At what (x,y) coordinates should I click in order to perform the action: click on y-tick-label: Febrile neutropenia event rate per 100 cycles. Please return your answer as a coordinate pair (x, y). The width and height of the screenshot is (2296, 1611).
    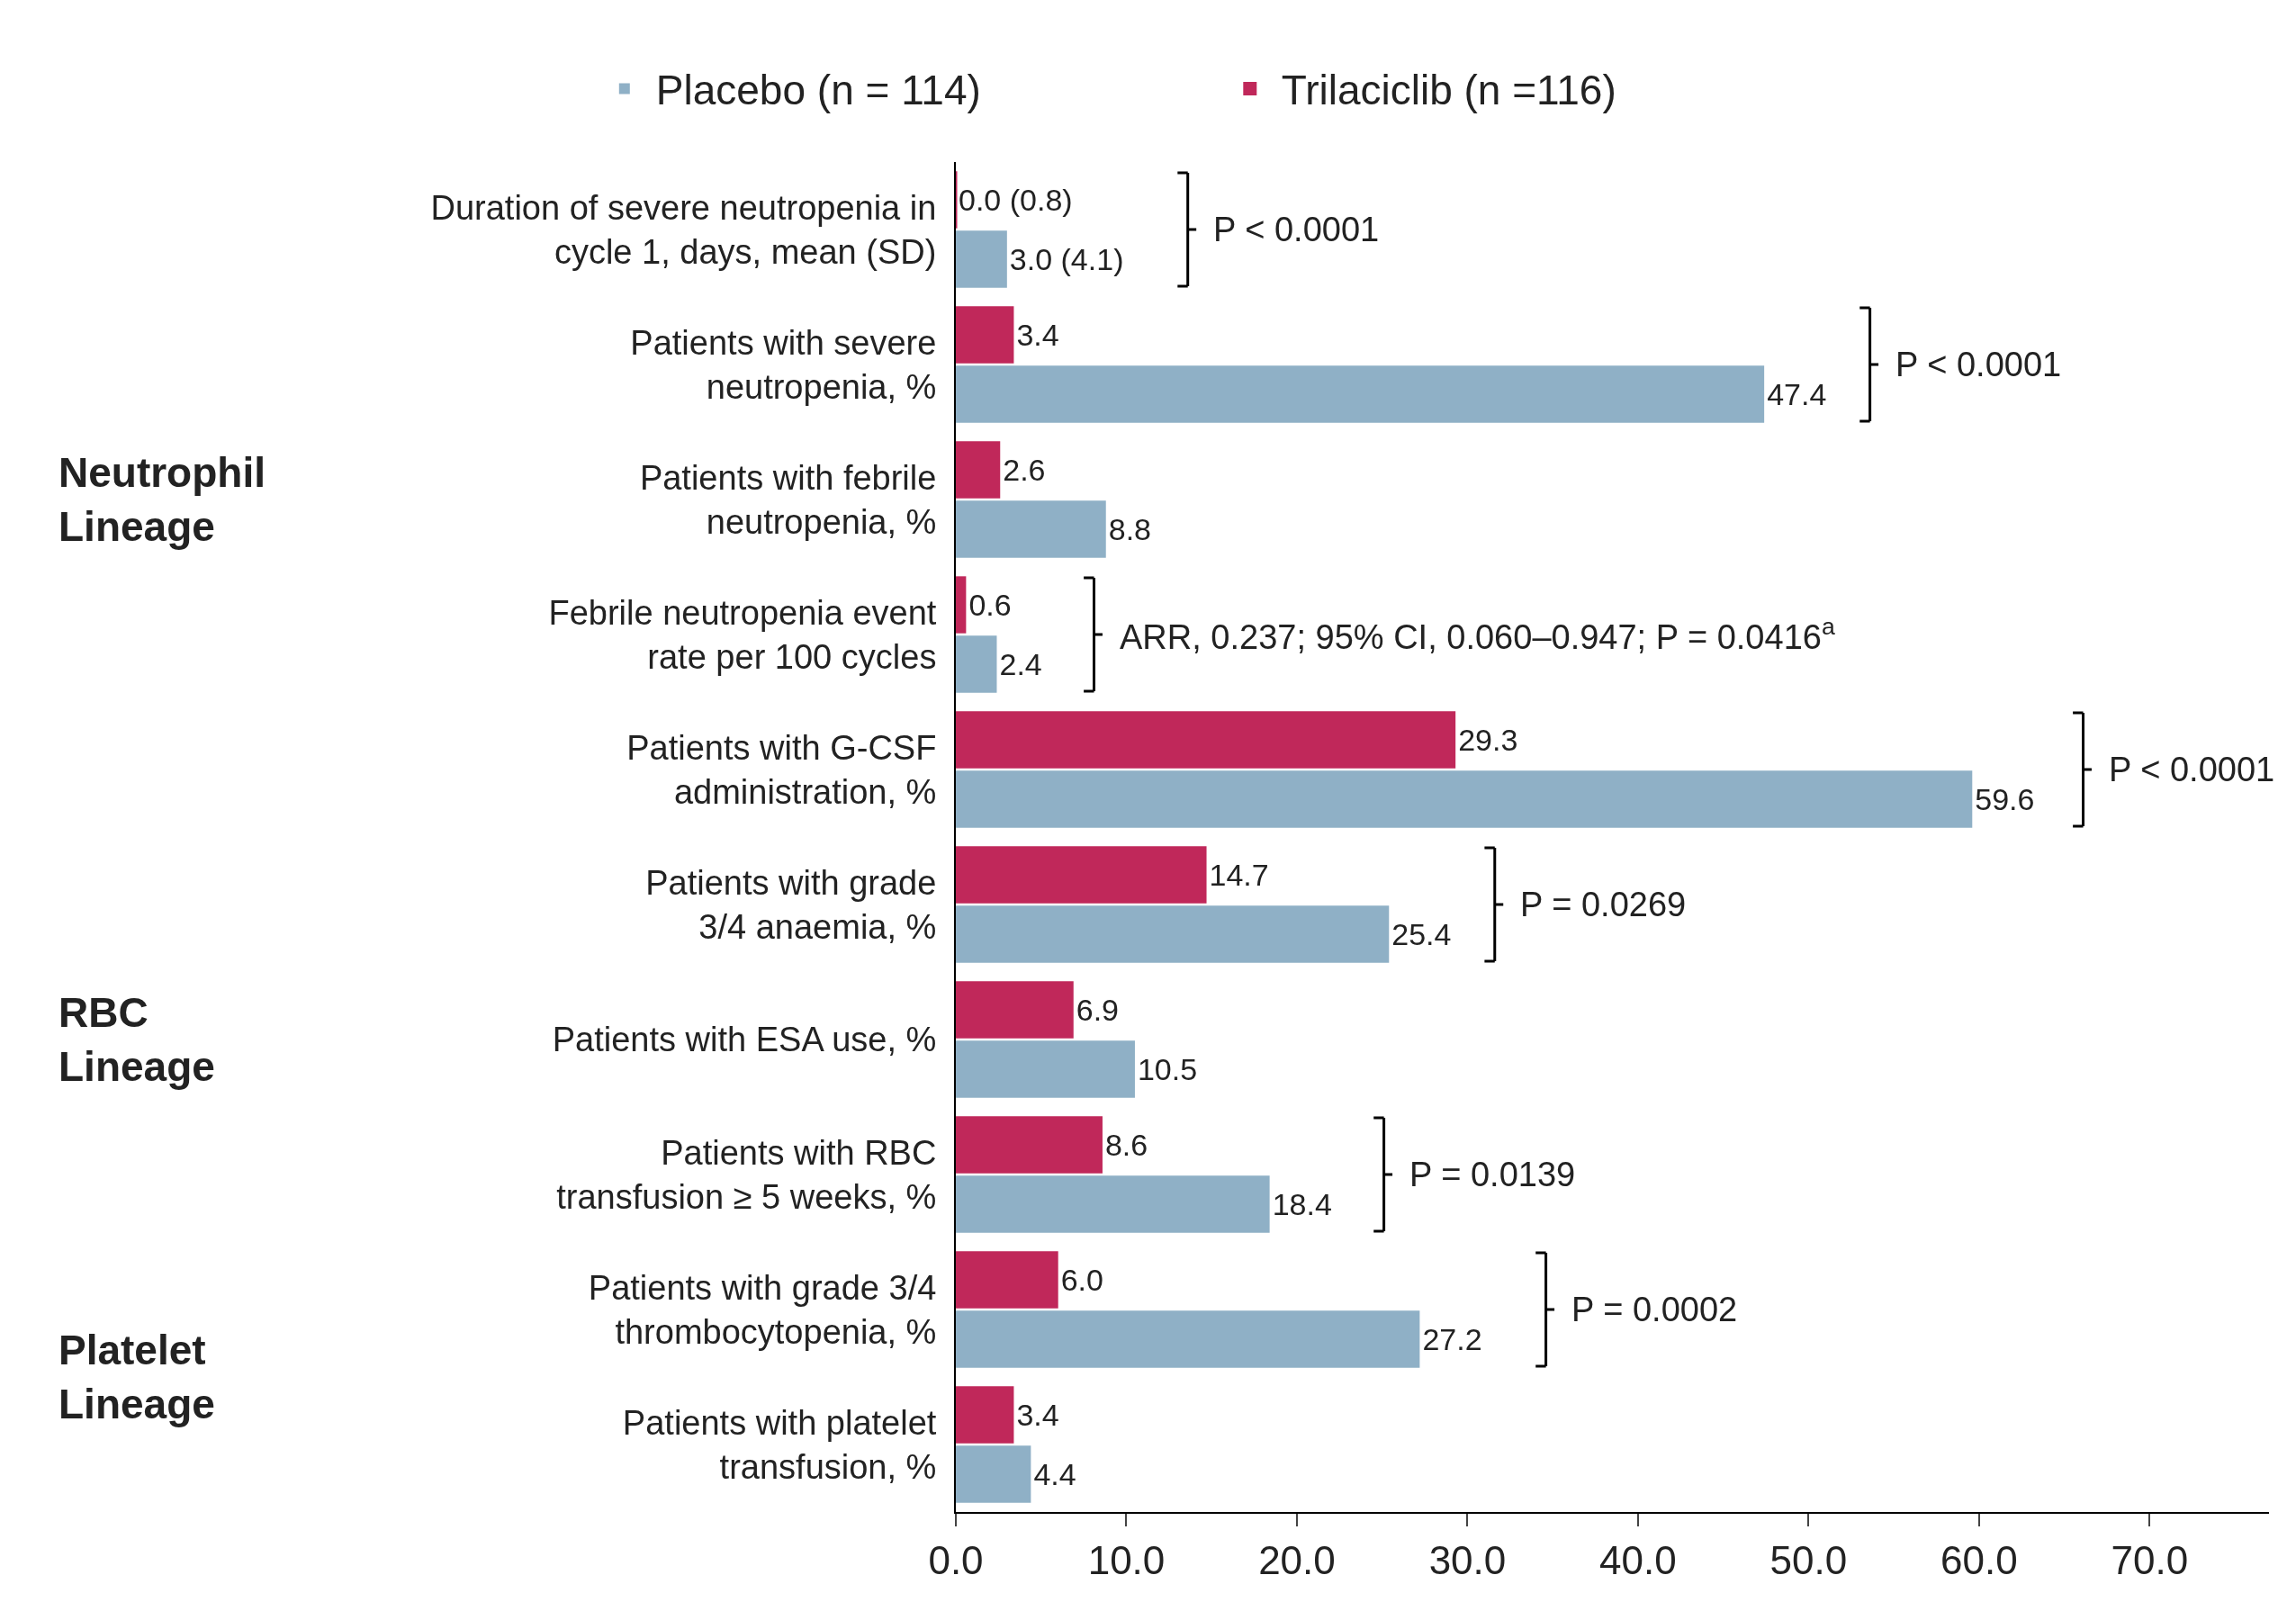
    Looking at the image, I should click on (742, 634).